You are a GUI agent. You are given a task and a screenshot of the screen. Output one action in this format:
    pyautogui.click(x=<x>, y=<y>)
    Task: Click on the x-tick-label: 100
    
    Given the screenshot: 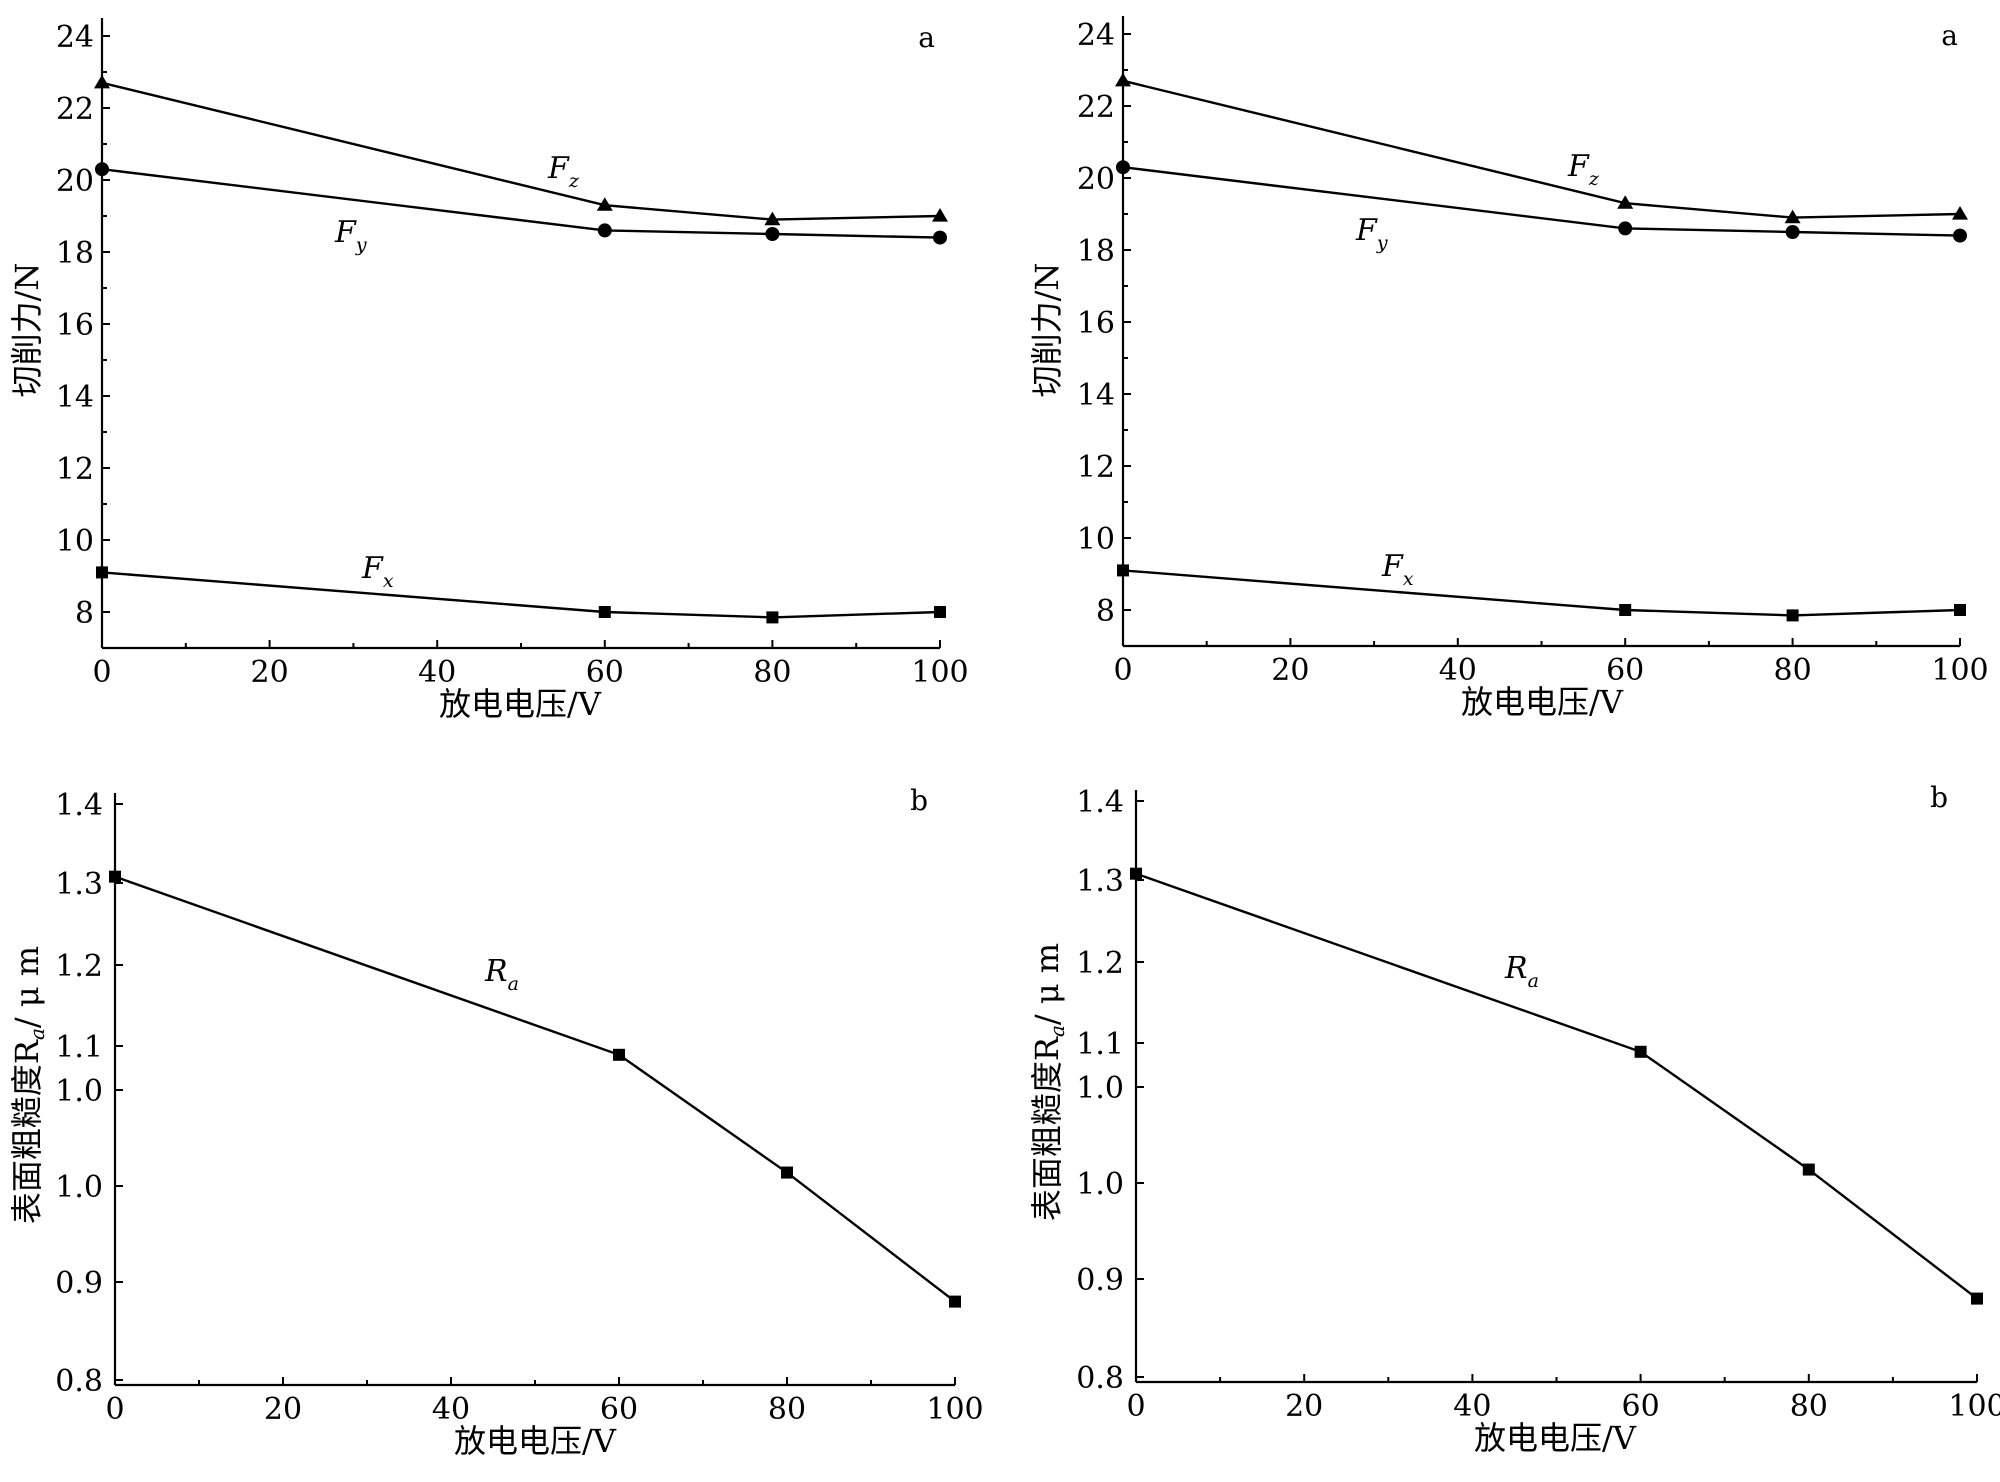 What is the action you would take?
    pyautogui.click(x=1974, y=1406)
    